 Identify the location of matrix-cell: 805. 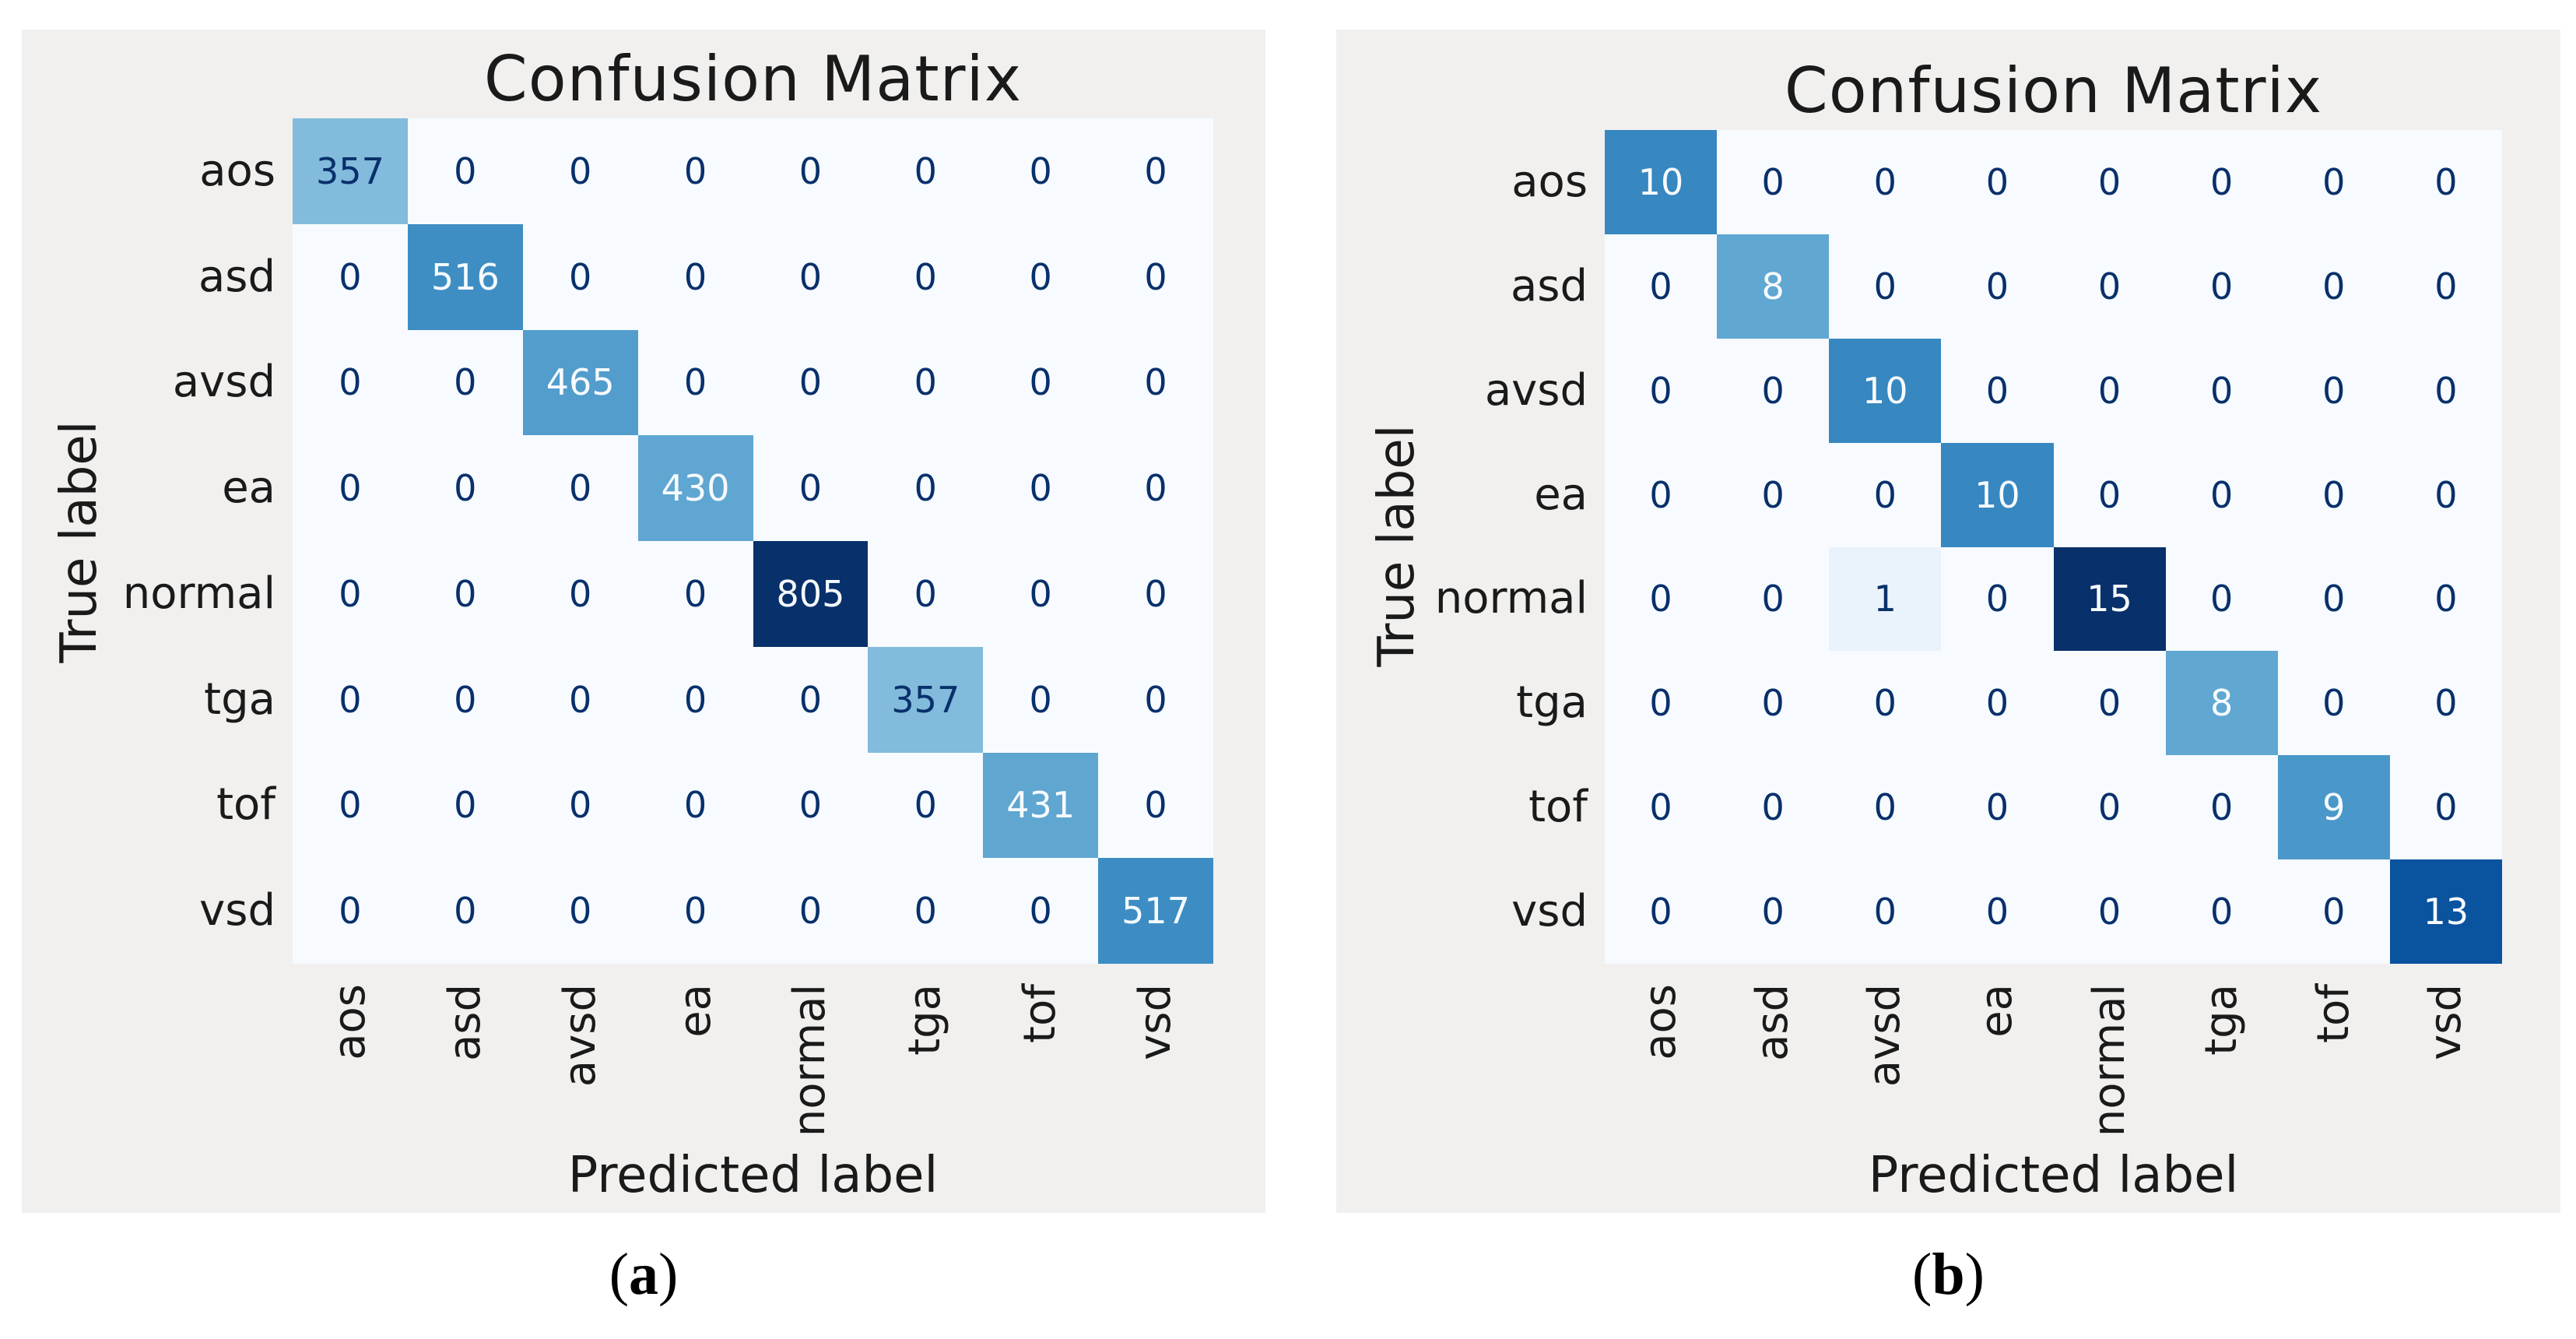
(811, 594).